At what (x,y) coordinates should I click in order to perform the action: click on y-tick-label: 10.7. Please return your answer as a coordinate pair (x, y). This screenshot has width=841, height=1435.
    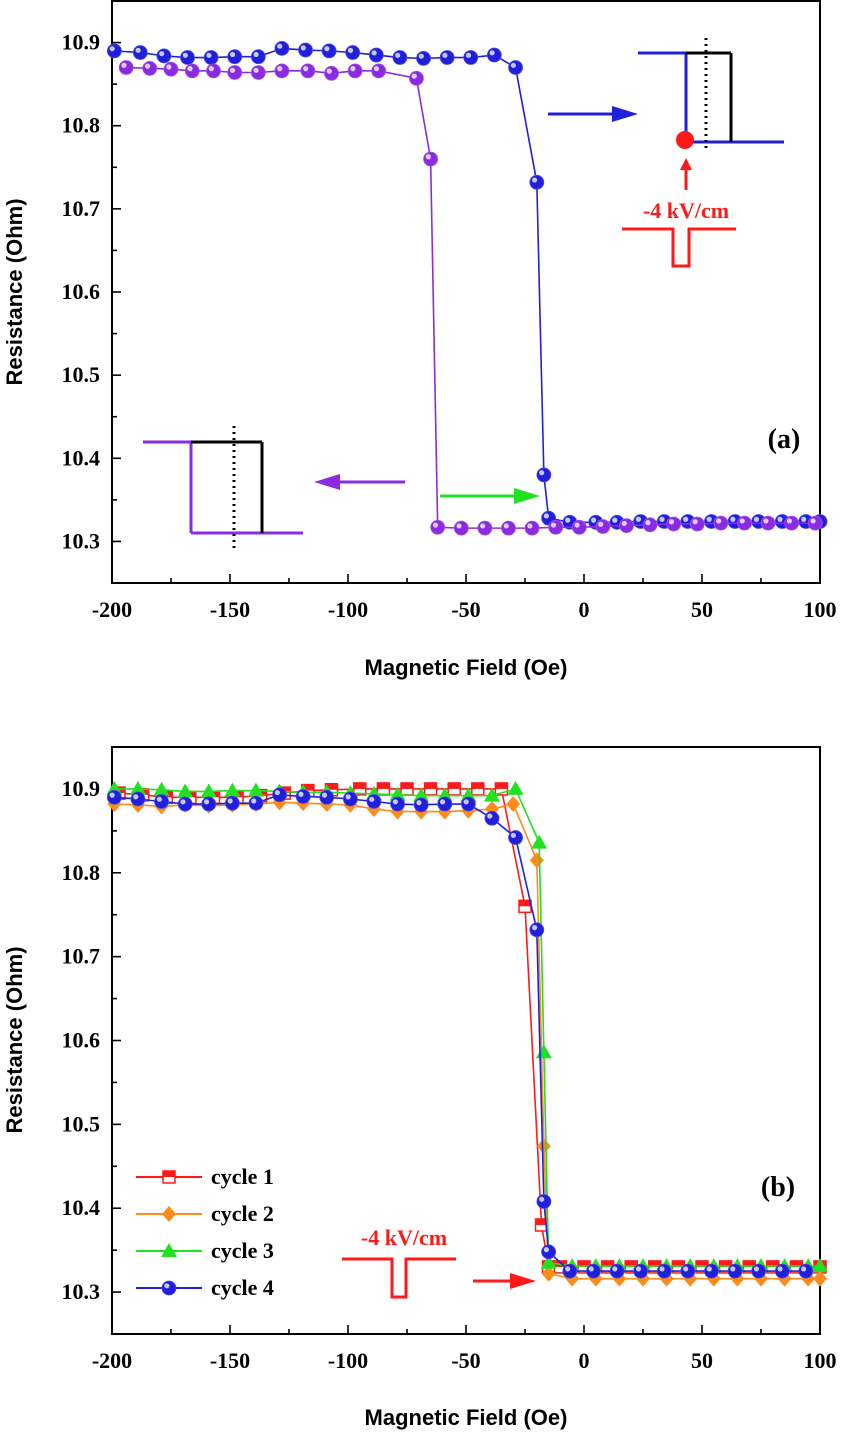
    Looking at the image, I should click on (81, 956).